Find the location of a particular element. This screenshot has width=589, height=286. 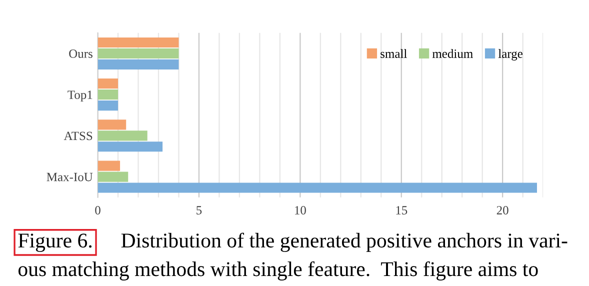

x-tick-label: 10 is located at coordinates (300, 210).